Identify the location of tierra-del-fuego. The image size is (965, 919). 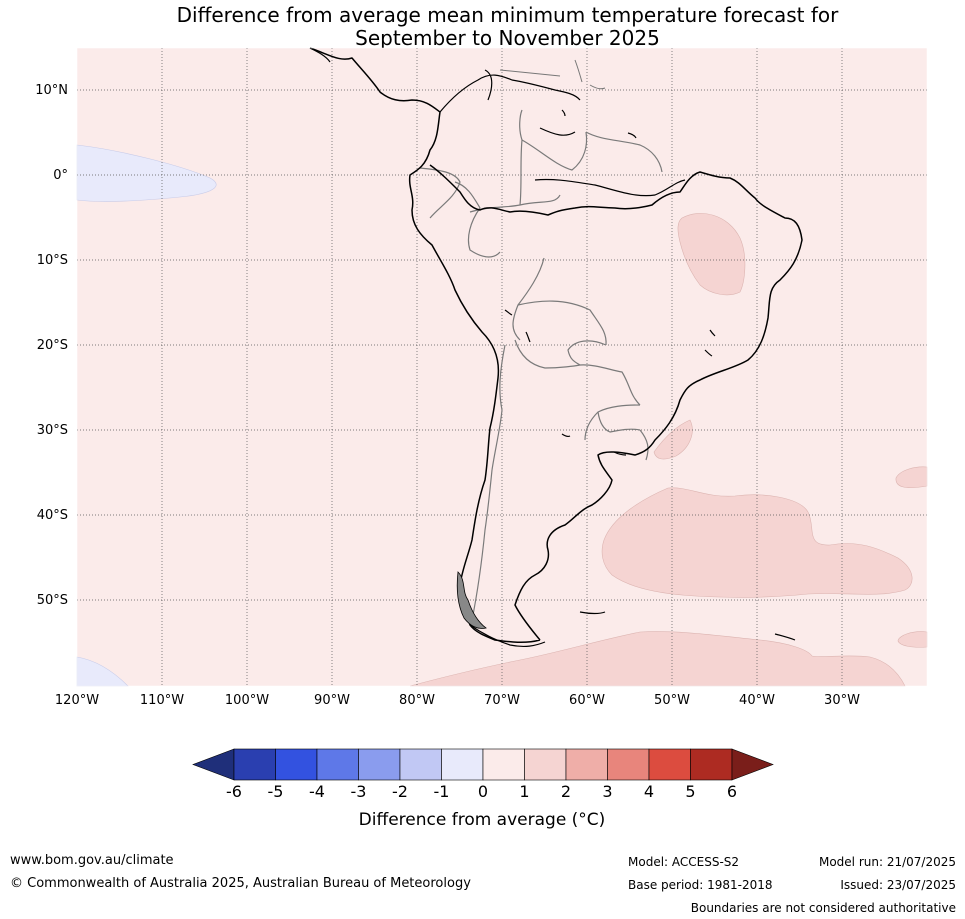
(632, 629).